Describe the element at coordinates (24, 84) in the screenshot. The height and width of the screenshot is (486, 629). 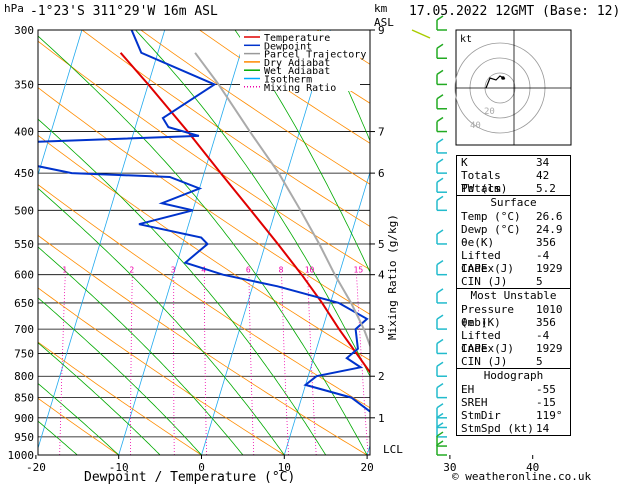
I see `pressure-tick-label: 350` at that location.